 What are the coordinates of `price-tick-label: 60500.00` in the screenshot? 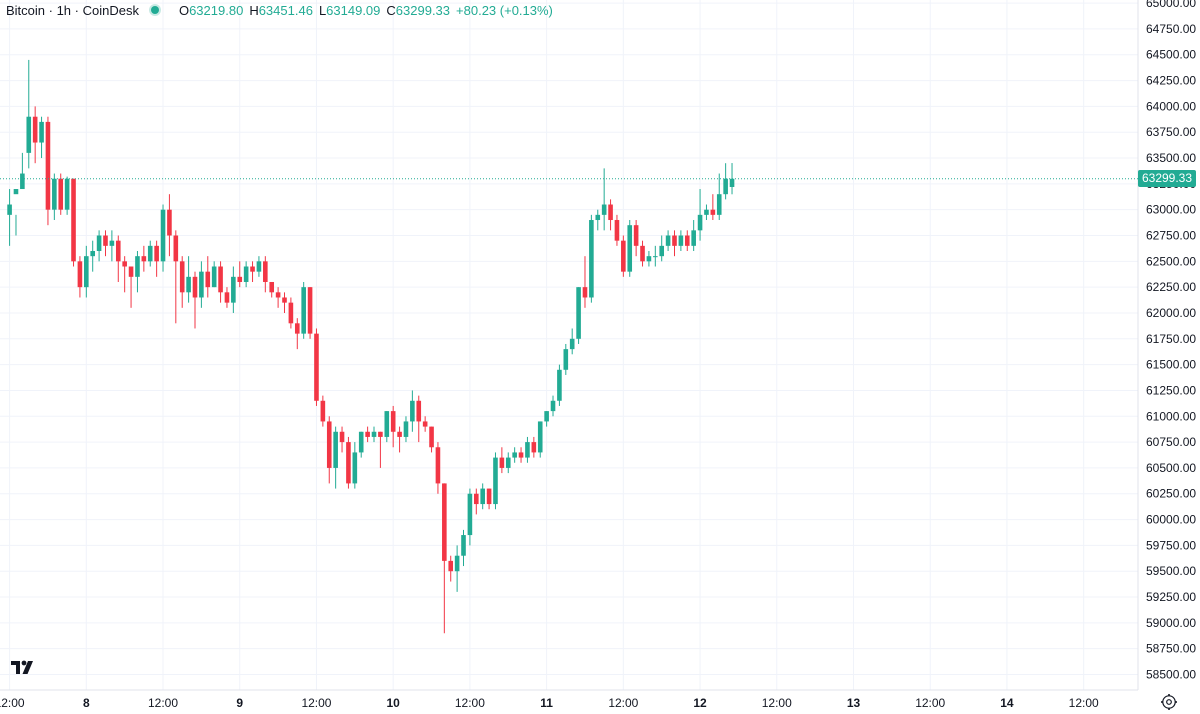 It's located at (1171, 468).